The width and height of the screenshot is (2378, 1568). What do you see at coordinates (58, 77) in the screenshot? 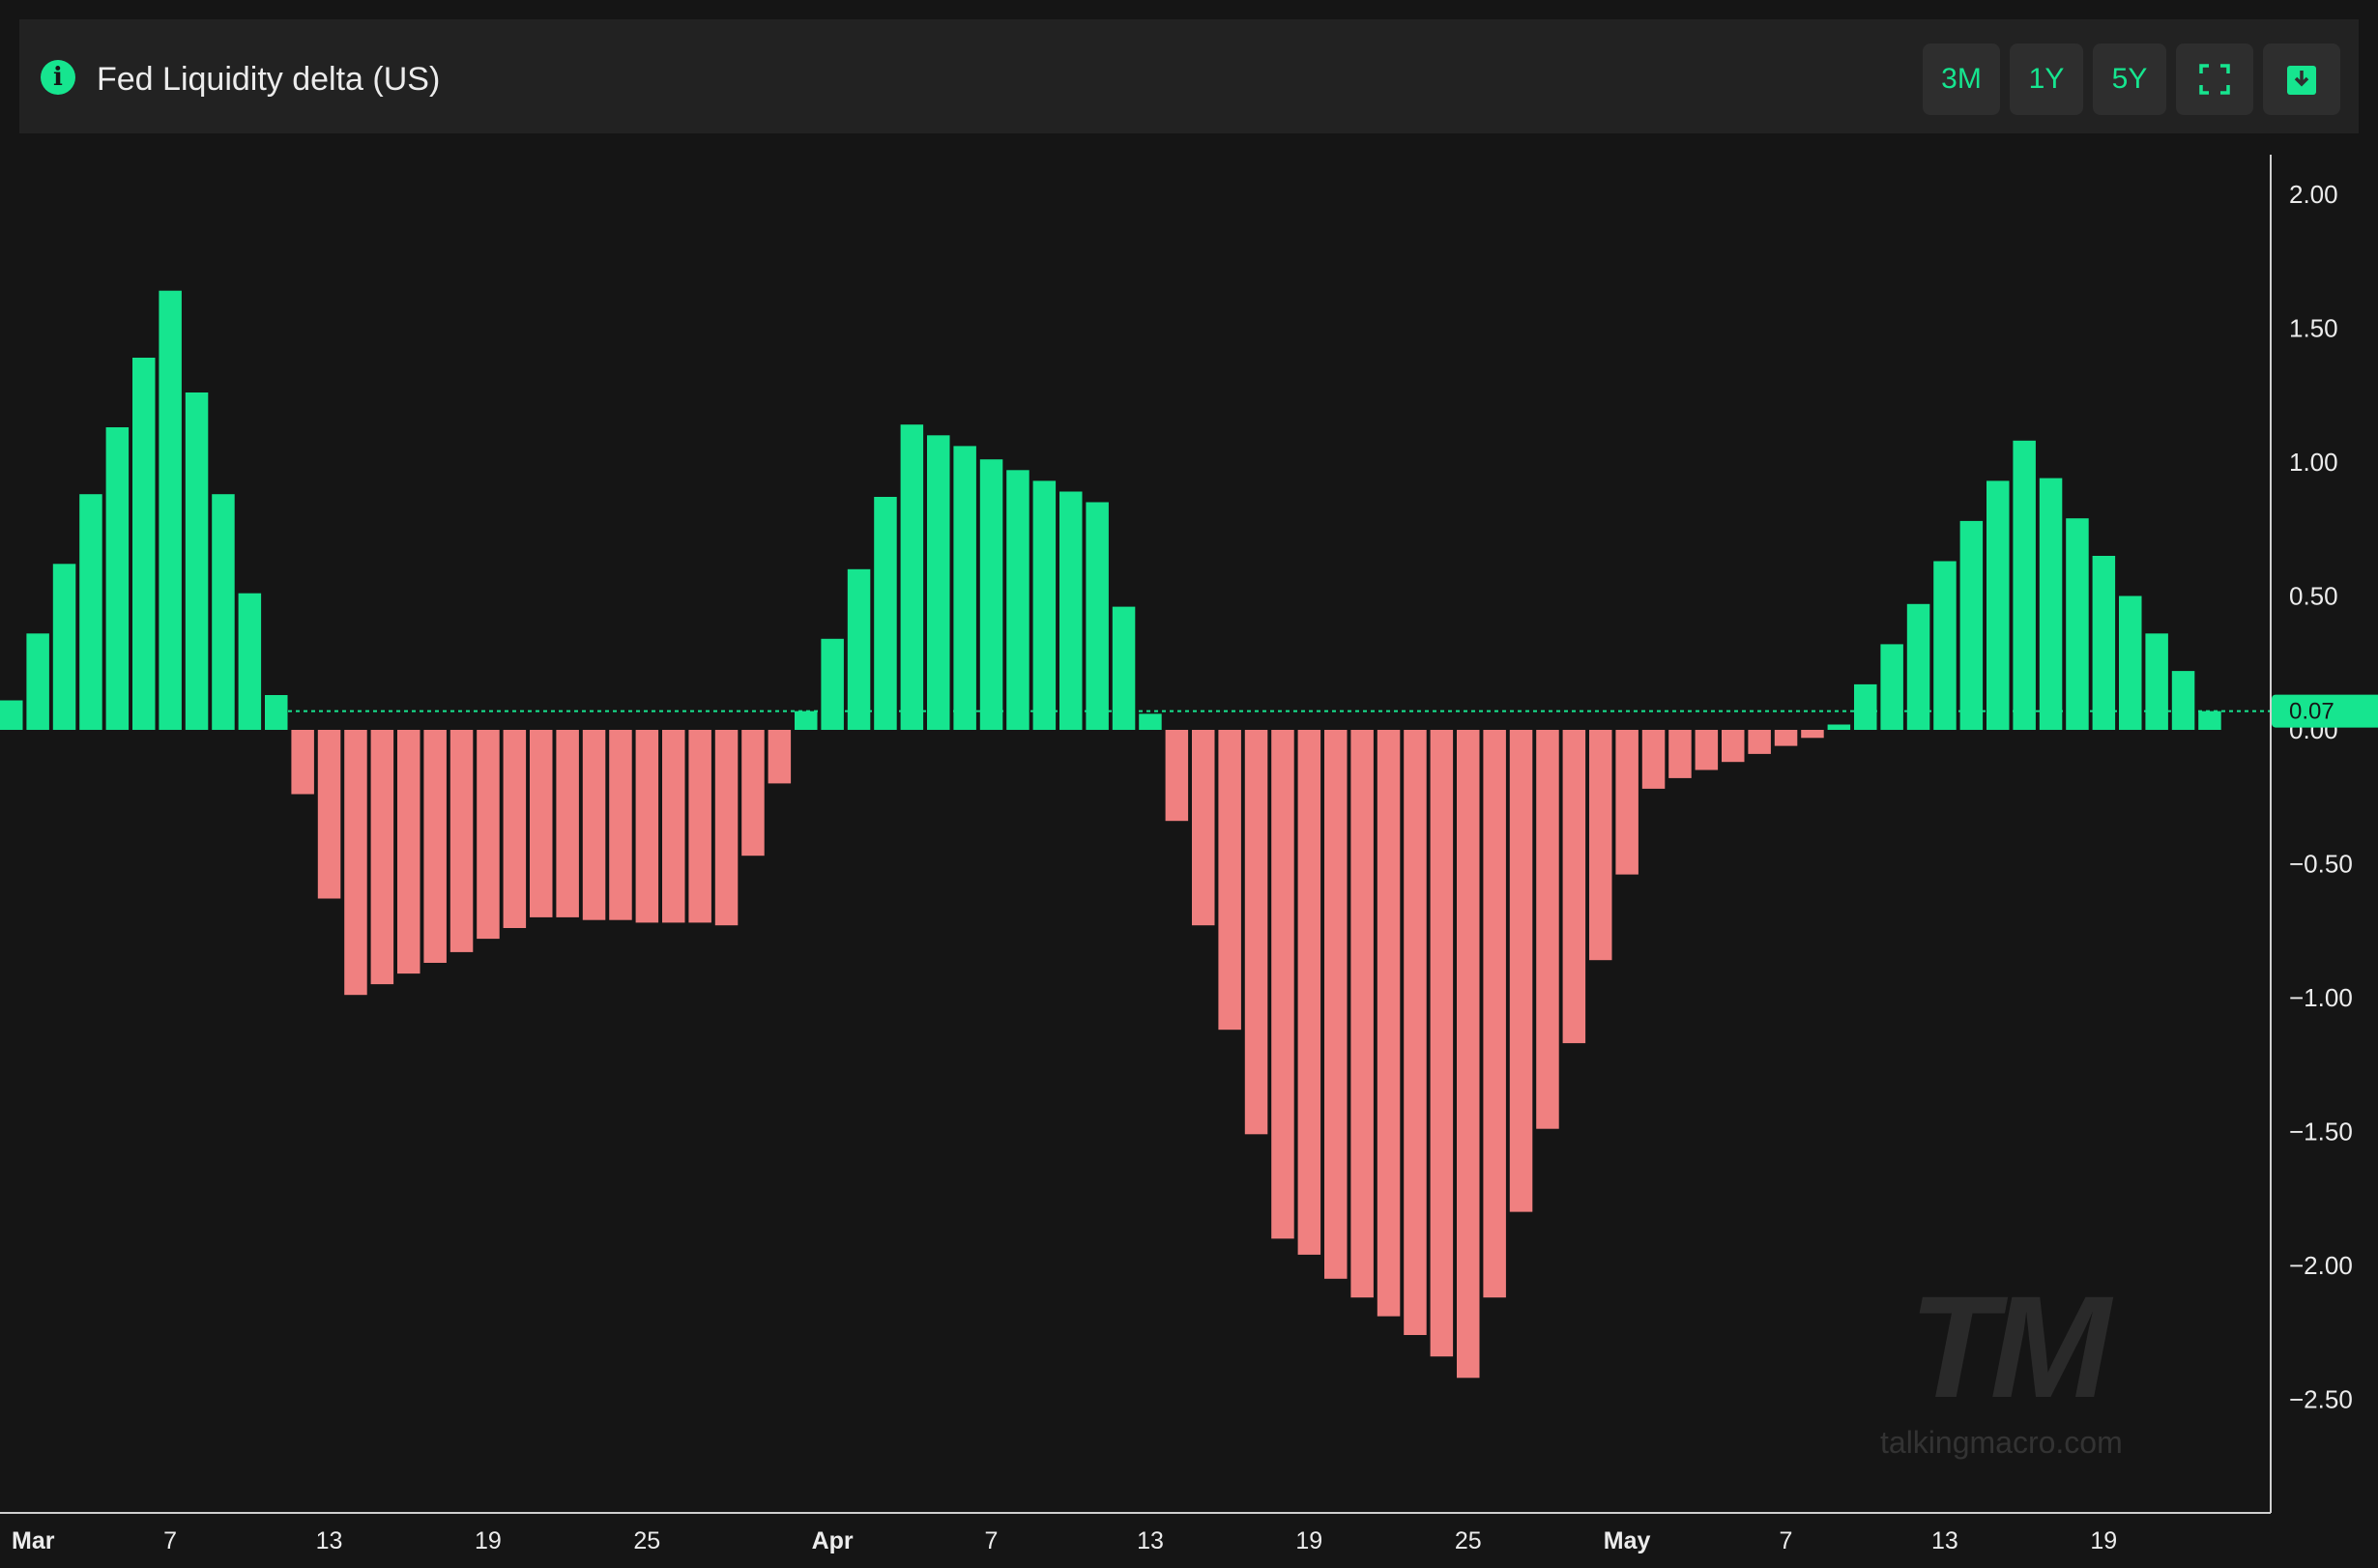
I see `info-icon: i` at bounding box center [58, 77].